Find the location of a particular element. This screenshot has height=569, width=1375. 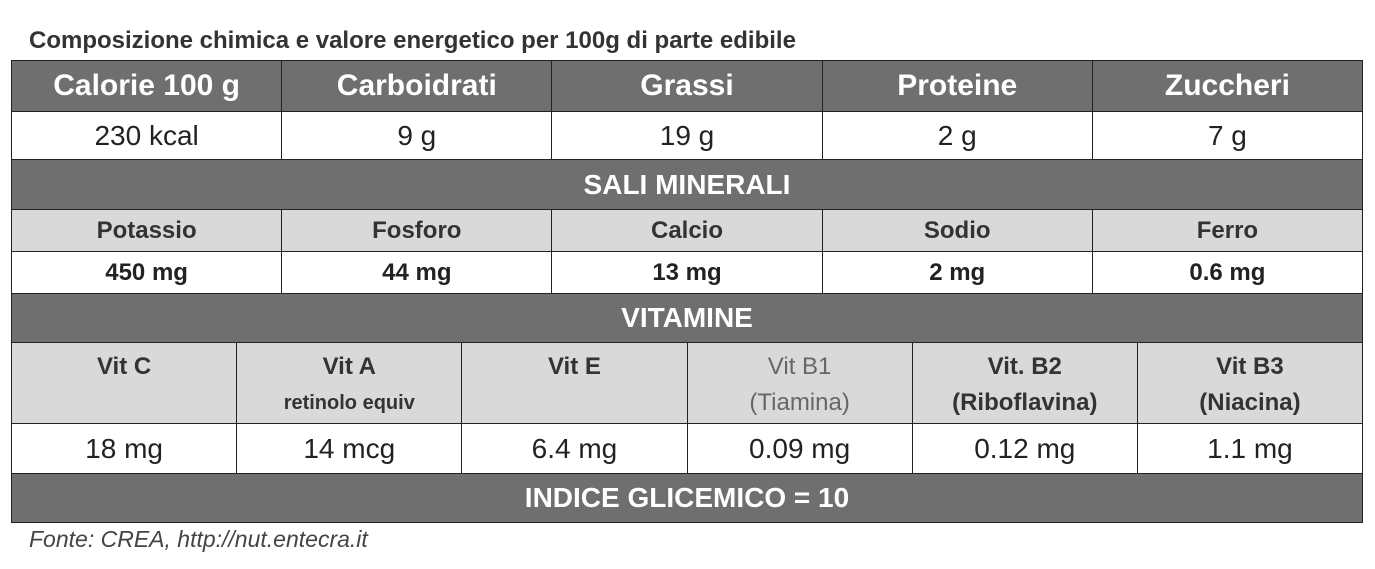

table-row: Potassio Fosforo Calcio Sodio Ferro is located at coordinates (687, 230).